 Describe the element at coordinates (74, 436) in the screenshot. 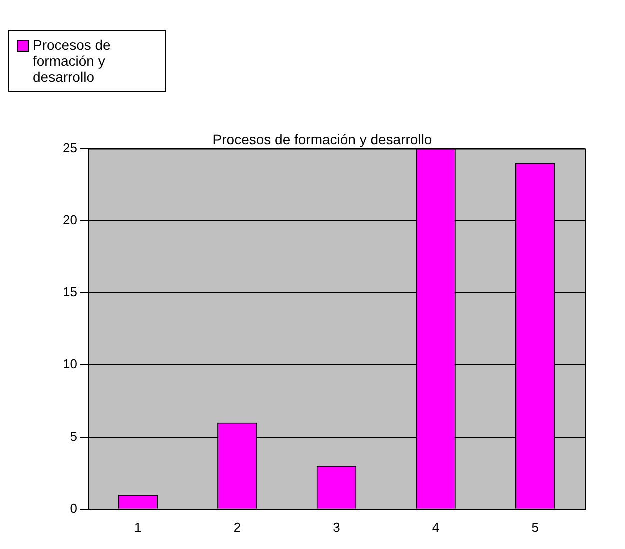

I see `y-tick-label: 5` at that location.